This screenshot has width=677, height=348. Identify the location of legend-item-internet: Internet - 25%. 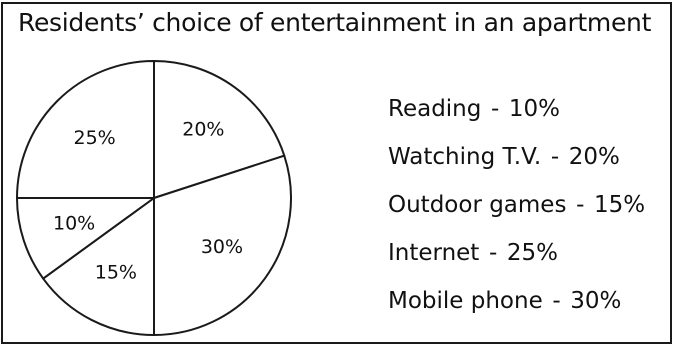
(516, 260).